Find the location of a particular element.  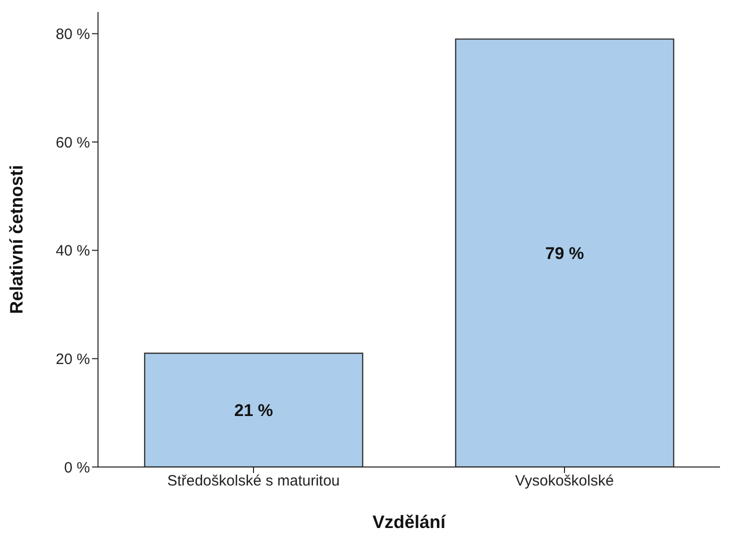

x-tick-label: Vysokoškolské is located at coordinates (564, 481).